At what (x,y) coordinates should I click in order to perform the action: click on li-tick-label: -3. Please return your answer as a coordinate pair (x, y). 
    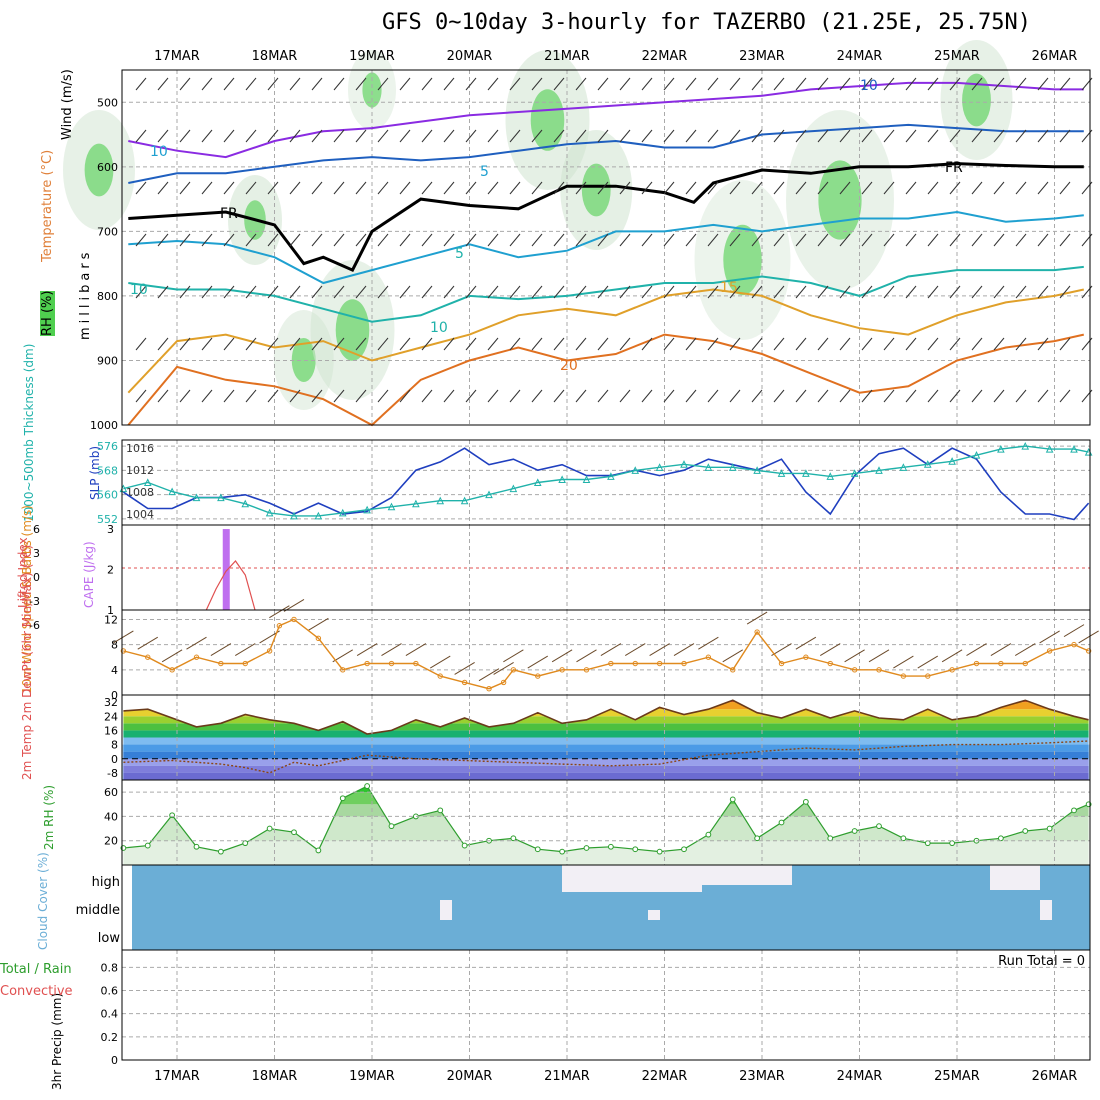
    Looking at the image, I should click on (34, 601).